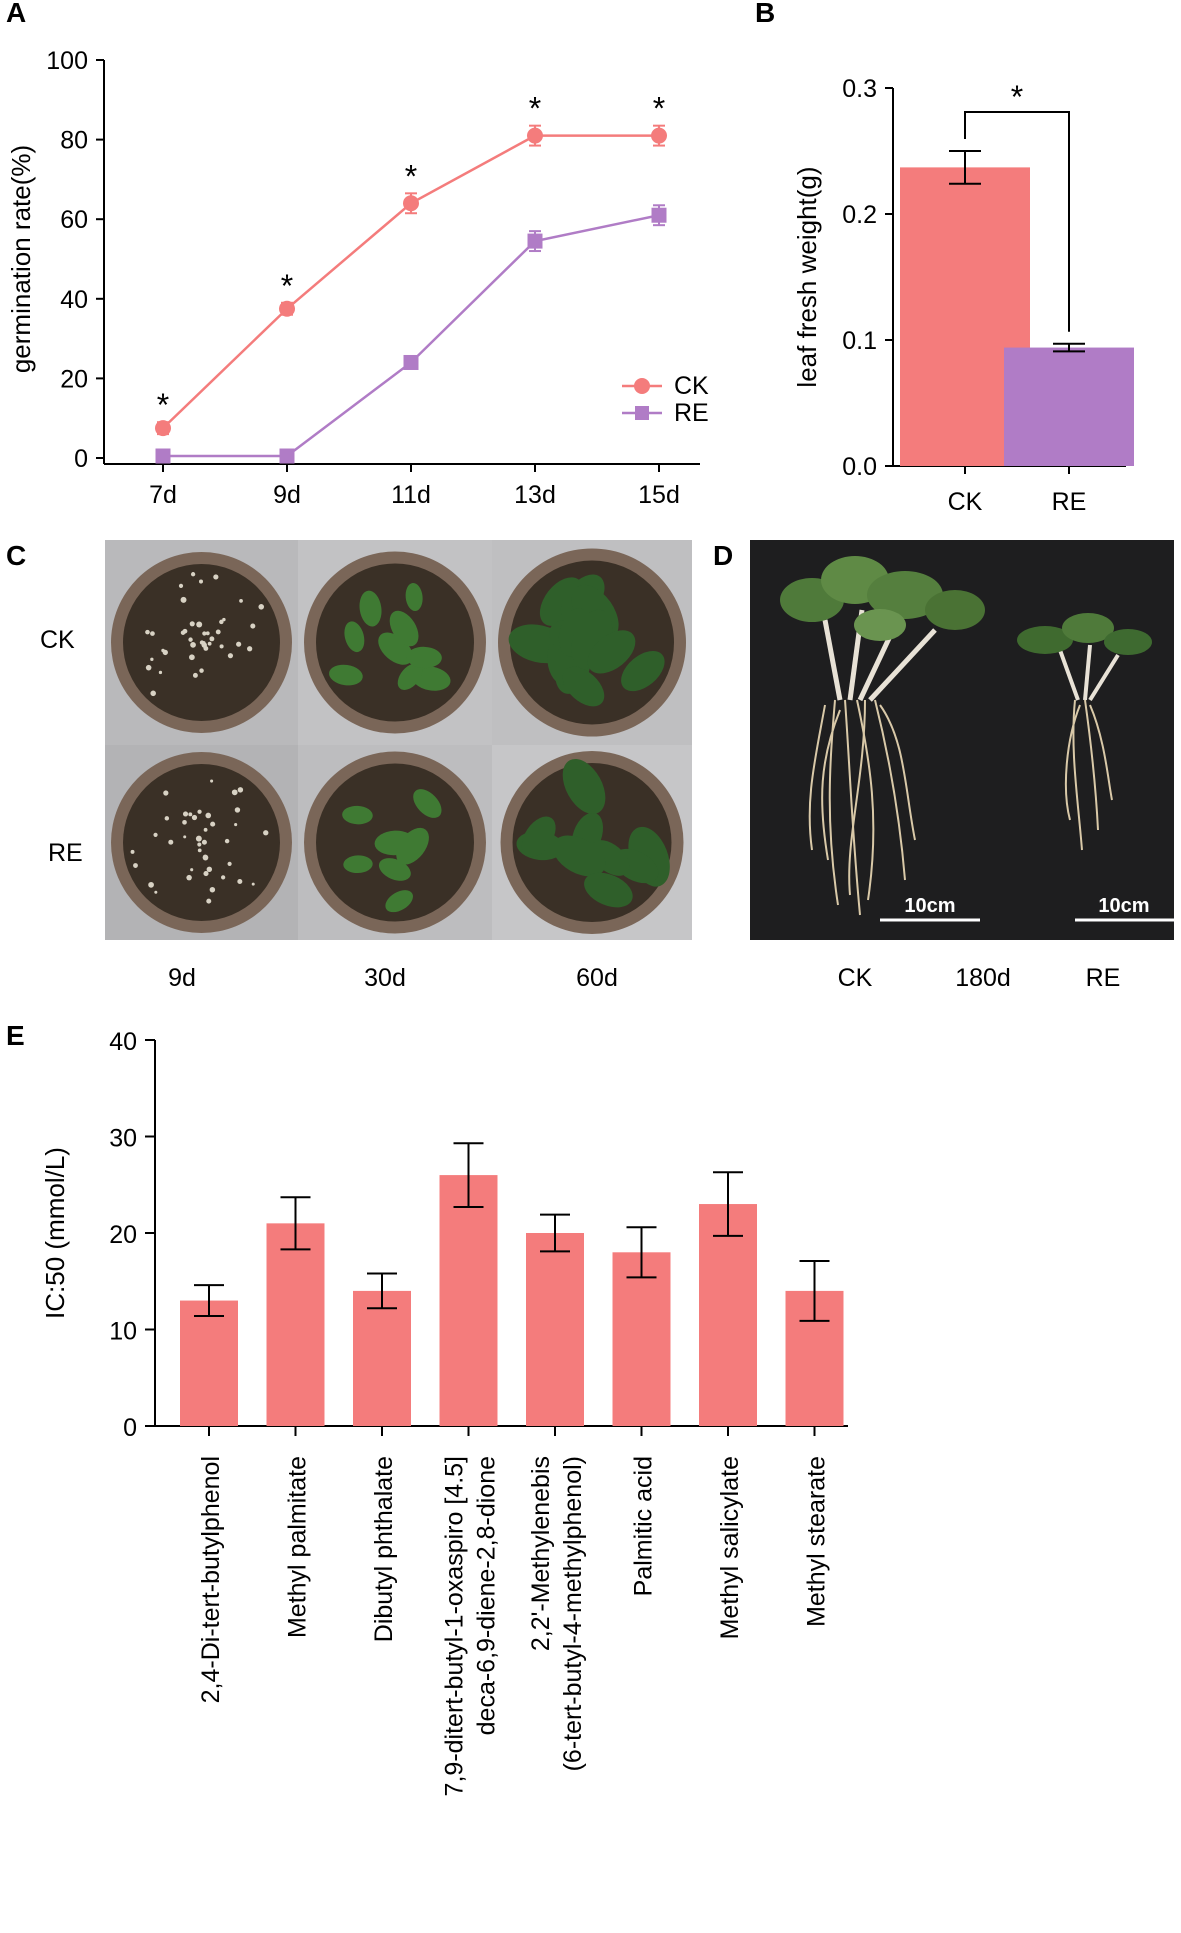 The height and width of the screenshot is (1933, 1181). I want to click on photo-d-seedlings: 10cm 10cm CK 180d RE, so click(962, 766).